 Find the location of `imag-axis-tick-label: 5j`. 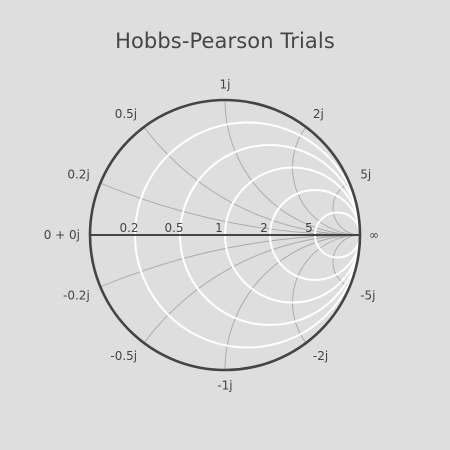

imag-axis-tick-label: 5j is located at coordinates (365, 175).